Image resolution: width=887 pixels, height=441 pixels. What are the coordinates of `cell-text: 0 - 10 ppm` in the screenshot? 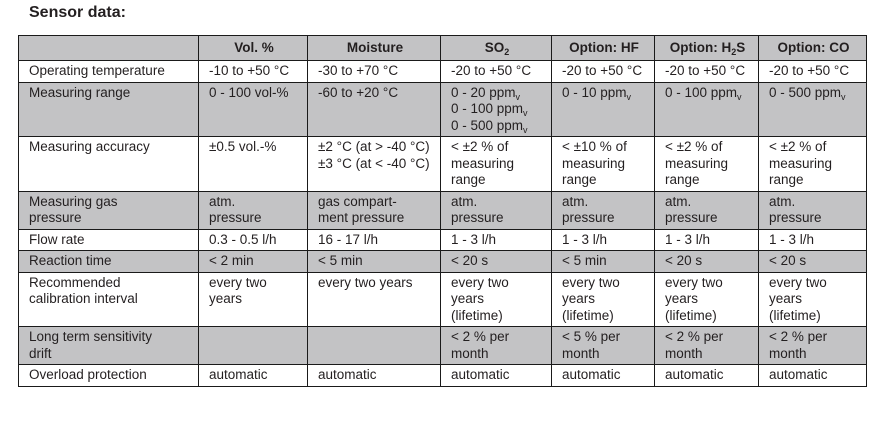 It's located at (594, 92).